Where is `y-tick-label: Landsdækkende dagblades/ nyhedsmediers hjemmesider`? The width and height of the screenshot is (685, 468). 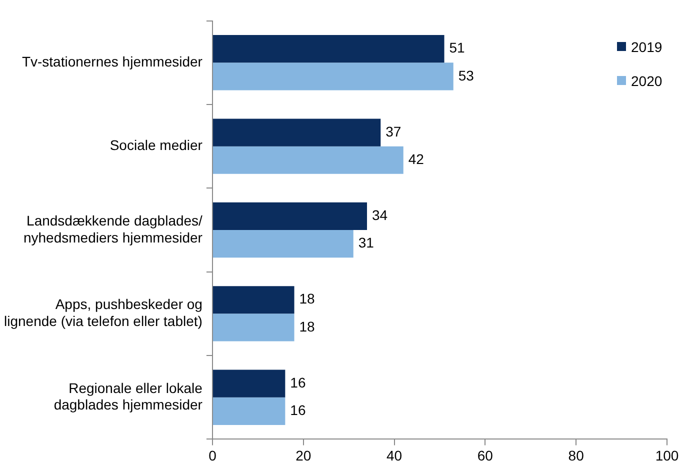
y-tick-label: Landsdækkende dagblades/ nyhedsmediers hjemmesider is located at coordinates (113, 229).